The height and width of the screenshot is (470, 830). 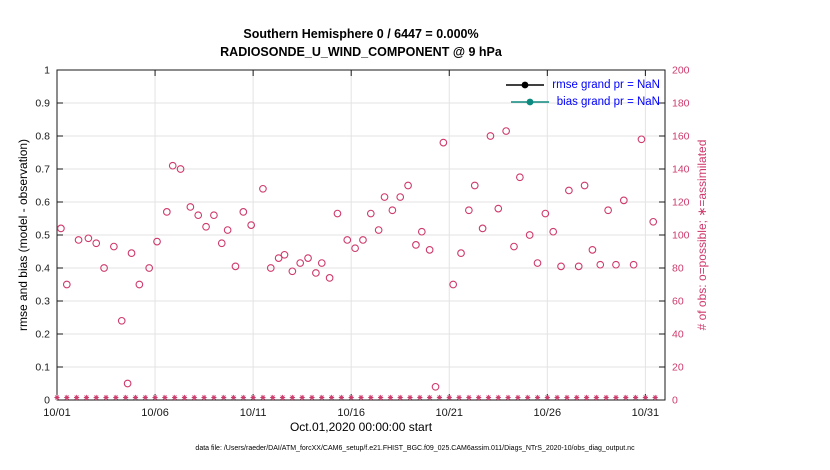 What do you see at coordinates (361, 34) in the screenshot?
I see `chart-title: Southern Hemisphere 0 / 6447 = 0.000%` at bounding box center [361, 34].